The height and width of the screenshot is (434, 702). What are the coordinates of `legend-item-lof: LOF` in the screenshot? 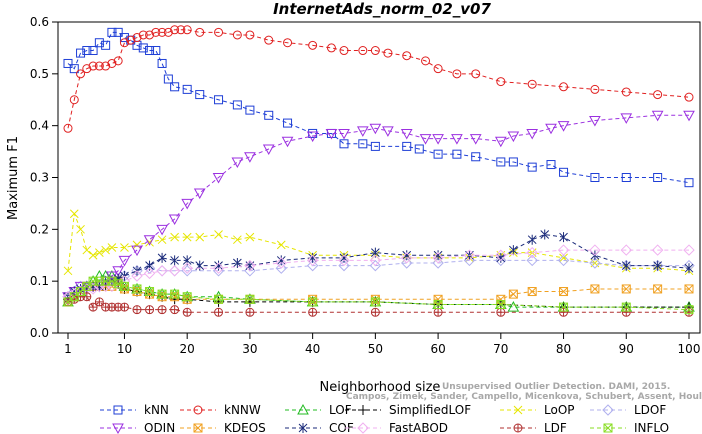 It's located at (318, 410).